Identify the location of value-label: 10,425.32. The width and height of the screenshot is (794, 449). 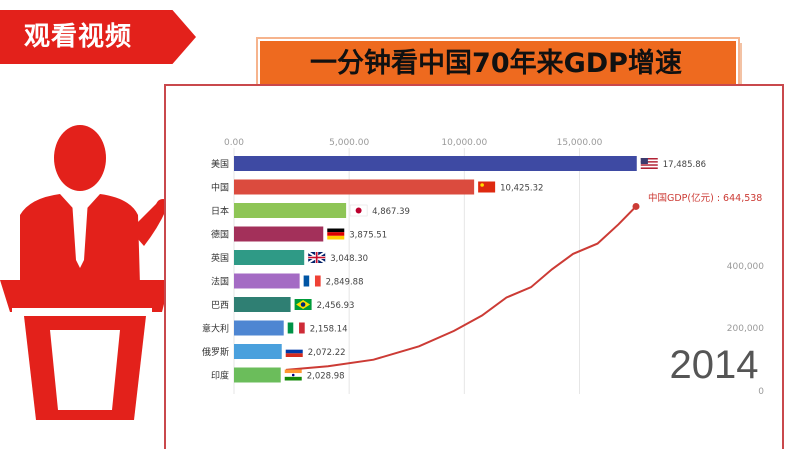
(521, 189).